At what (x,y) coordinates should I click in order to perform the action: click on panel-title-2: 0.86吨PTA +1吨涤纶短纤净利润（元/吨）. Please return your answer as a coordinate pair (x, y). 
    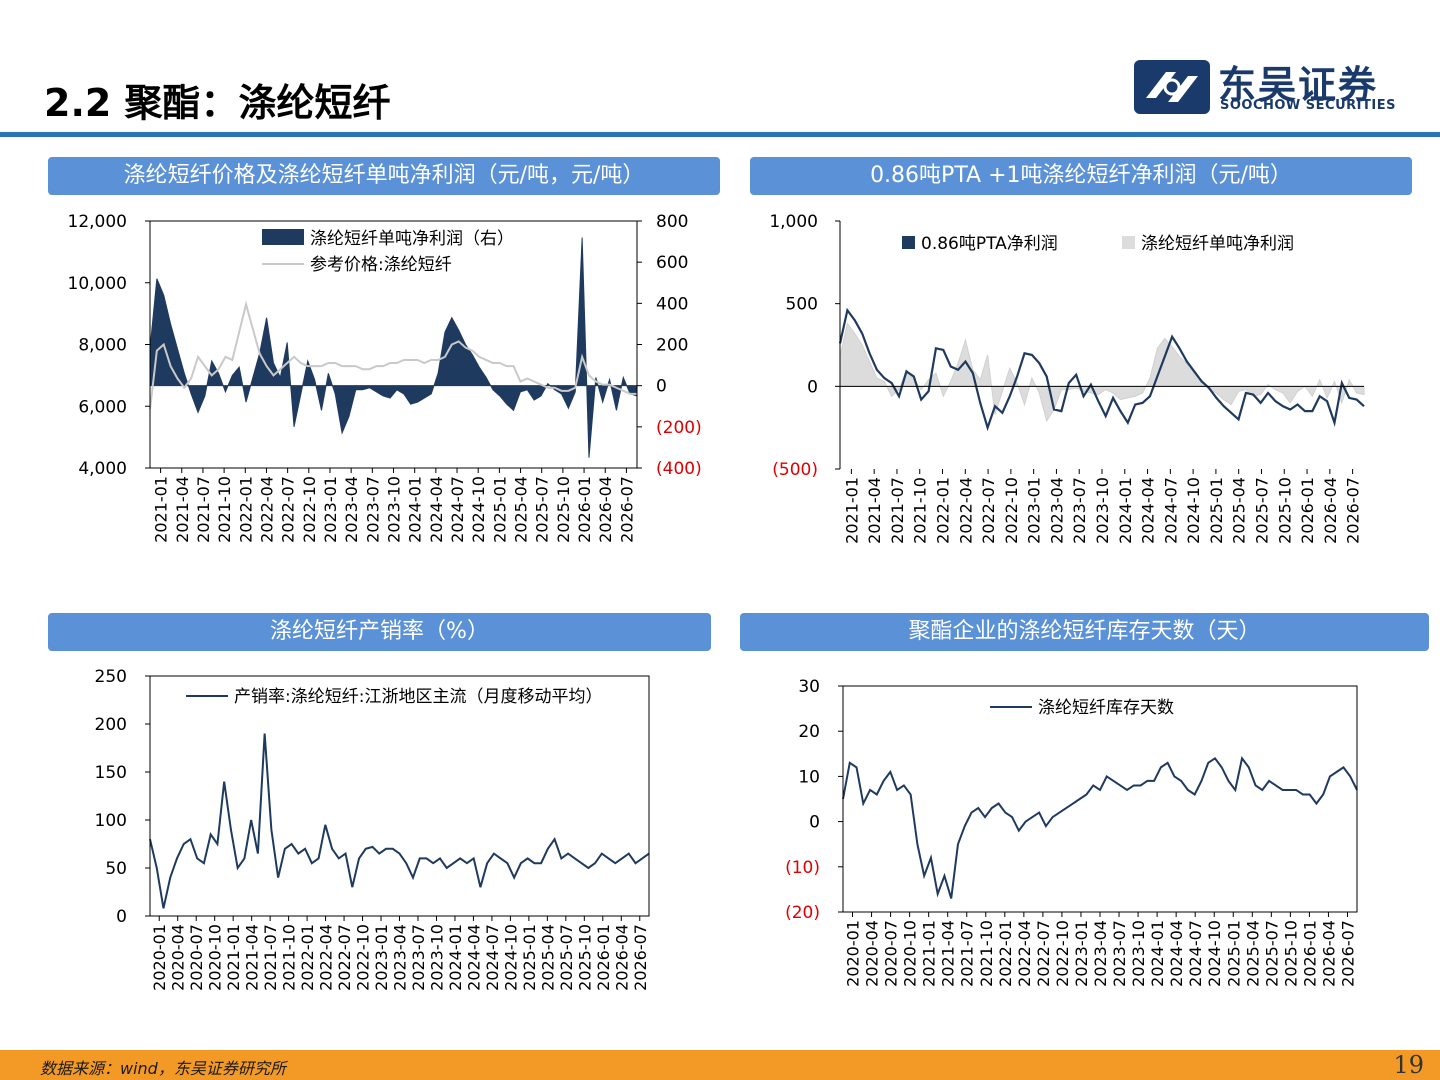
    Looking at the image, I should click on (1081, 176).